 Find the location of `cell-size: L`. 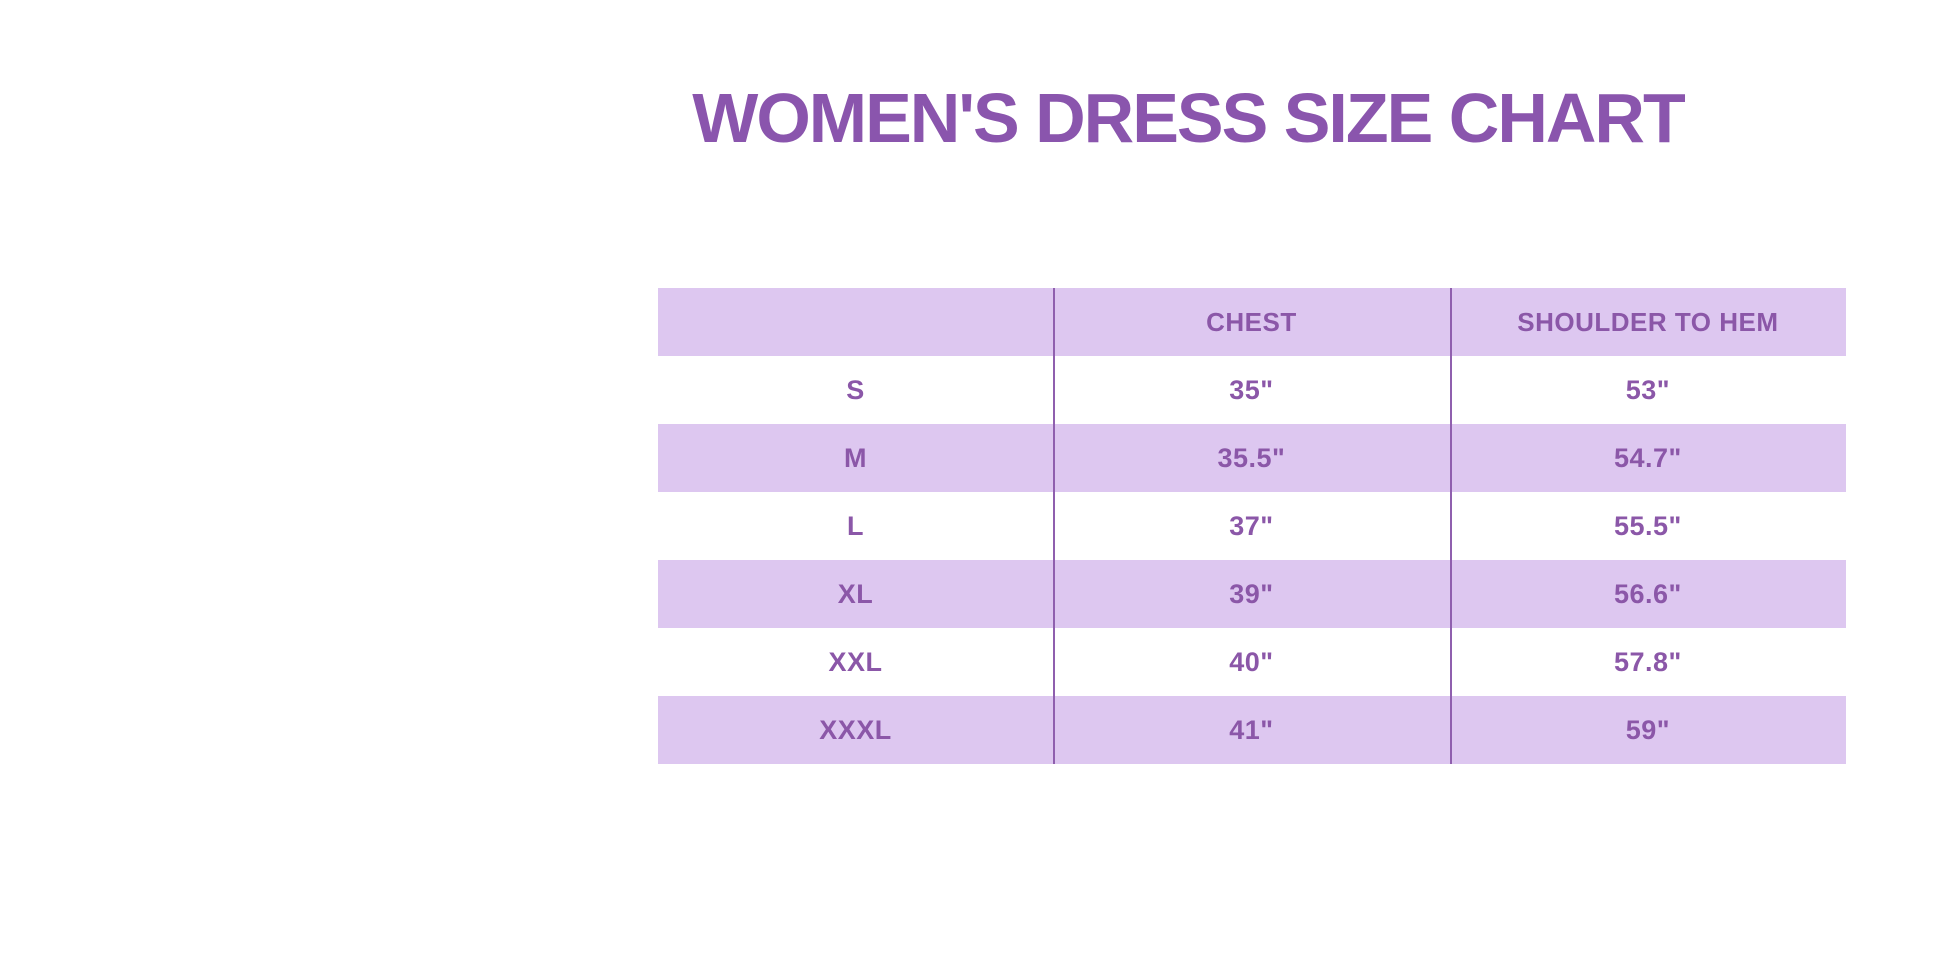

cell-size: L is located at coordinates (855, 525).